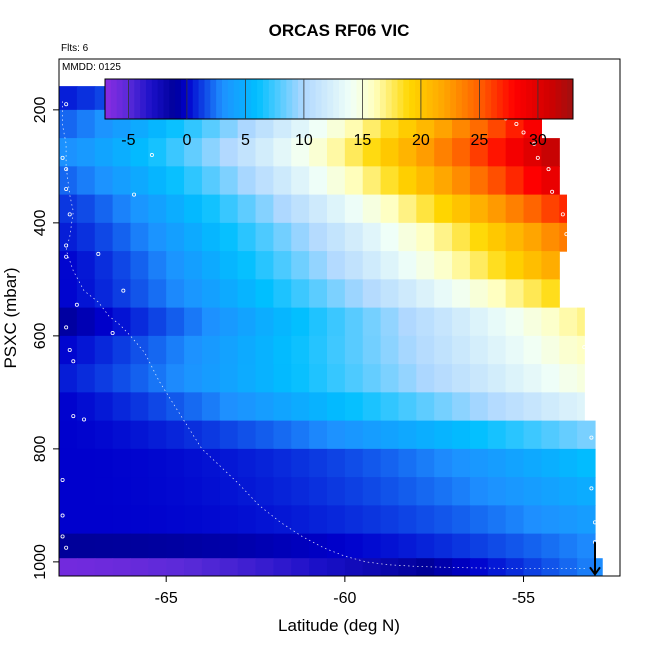 Image resolution: width=650 pixels, height=650 pixels. Describe the element at coordinates (245, 140) in the screenshot. I see `colorbar-tick-label: 5` at that location.